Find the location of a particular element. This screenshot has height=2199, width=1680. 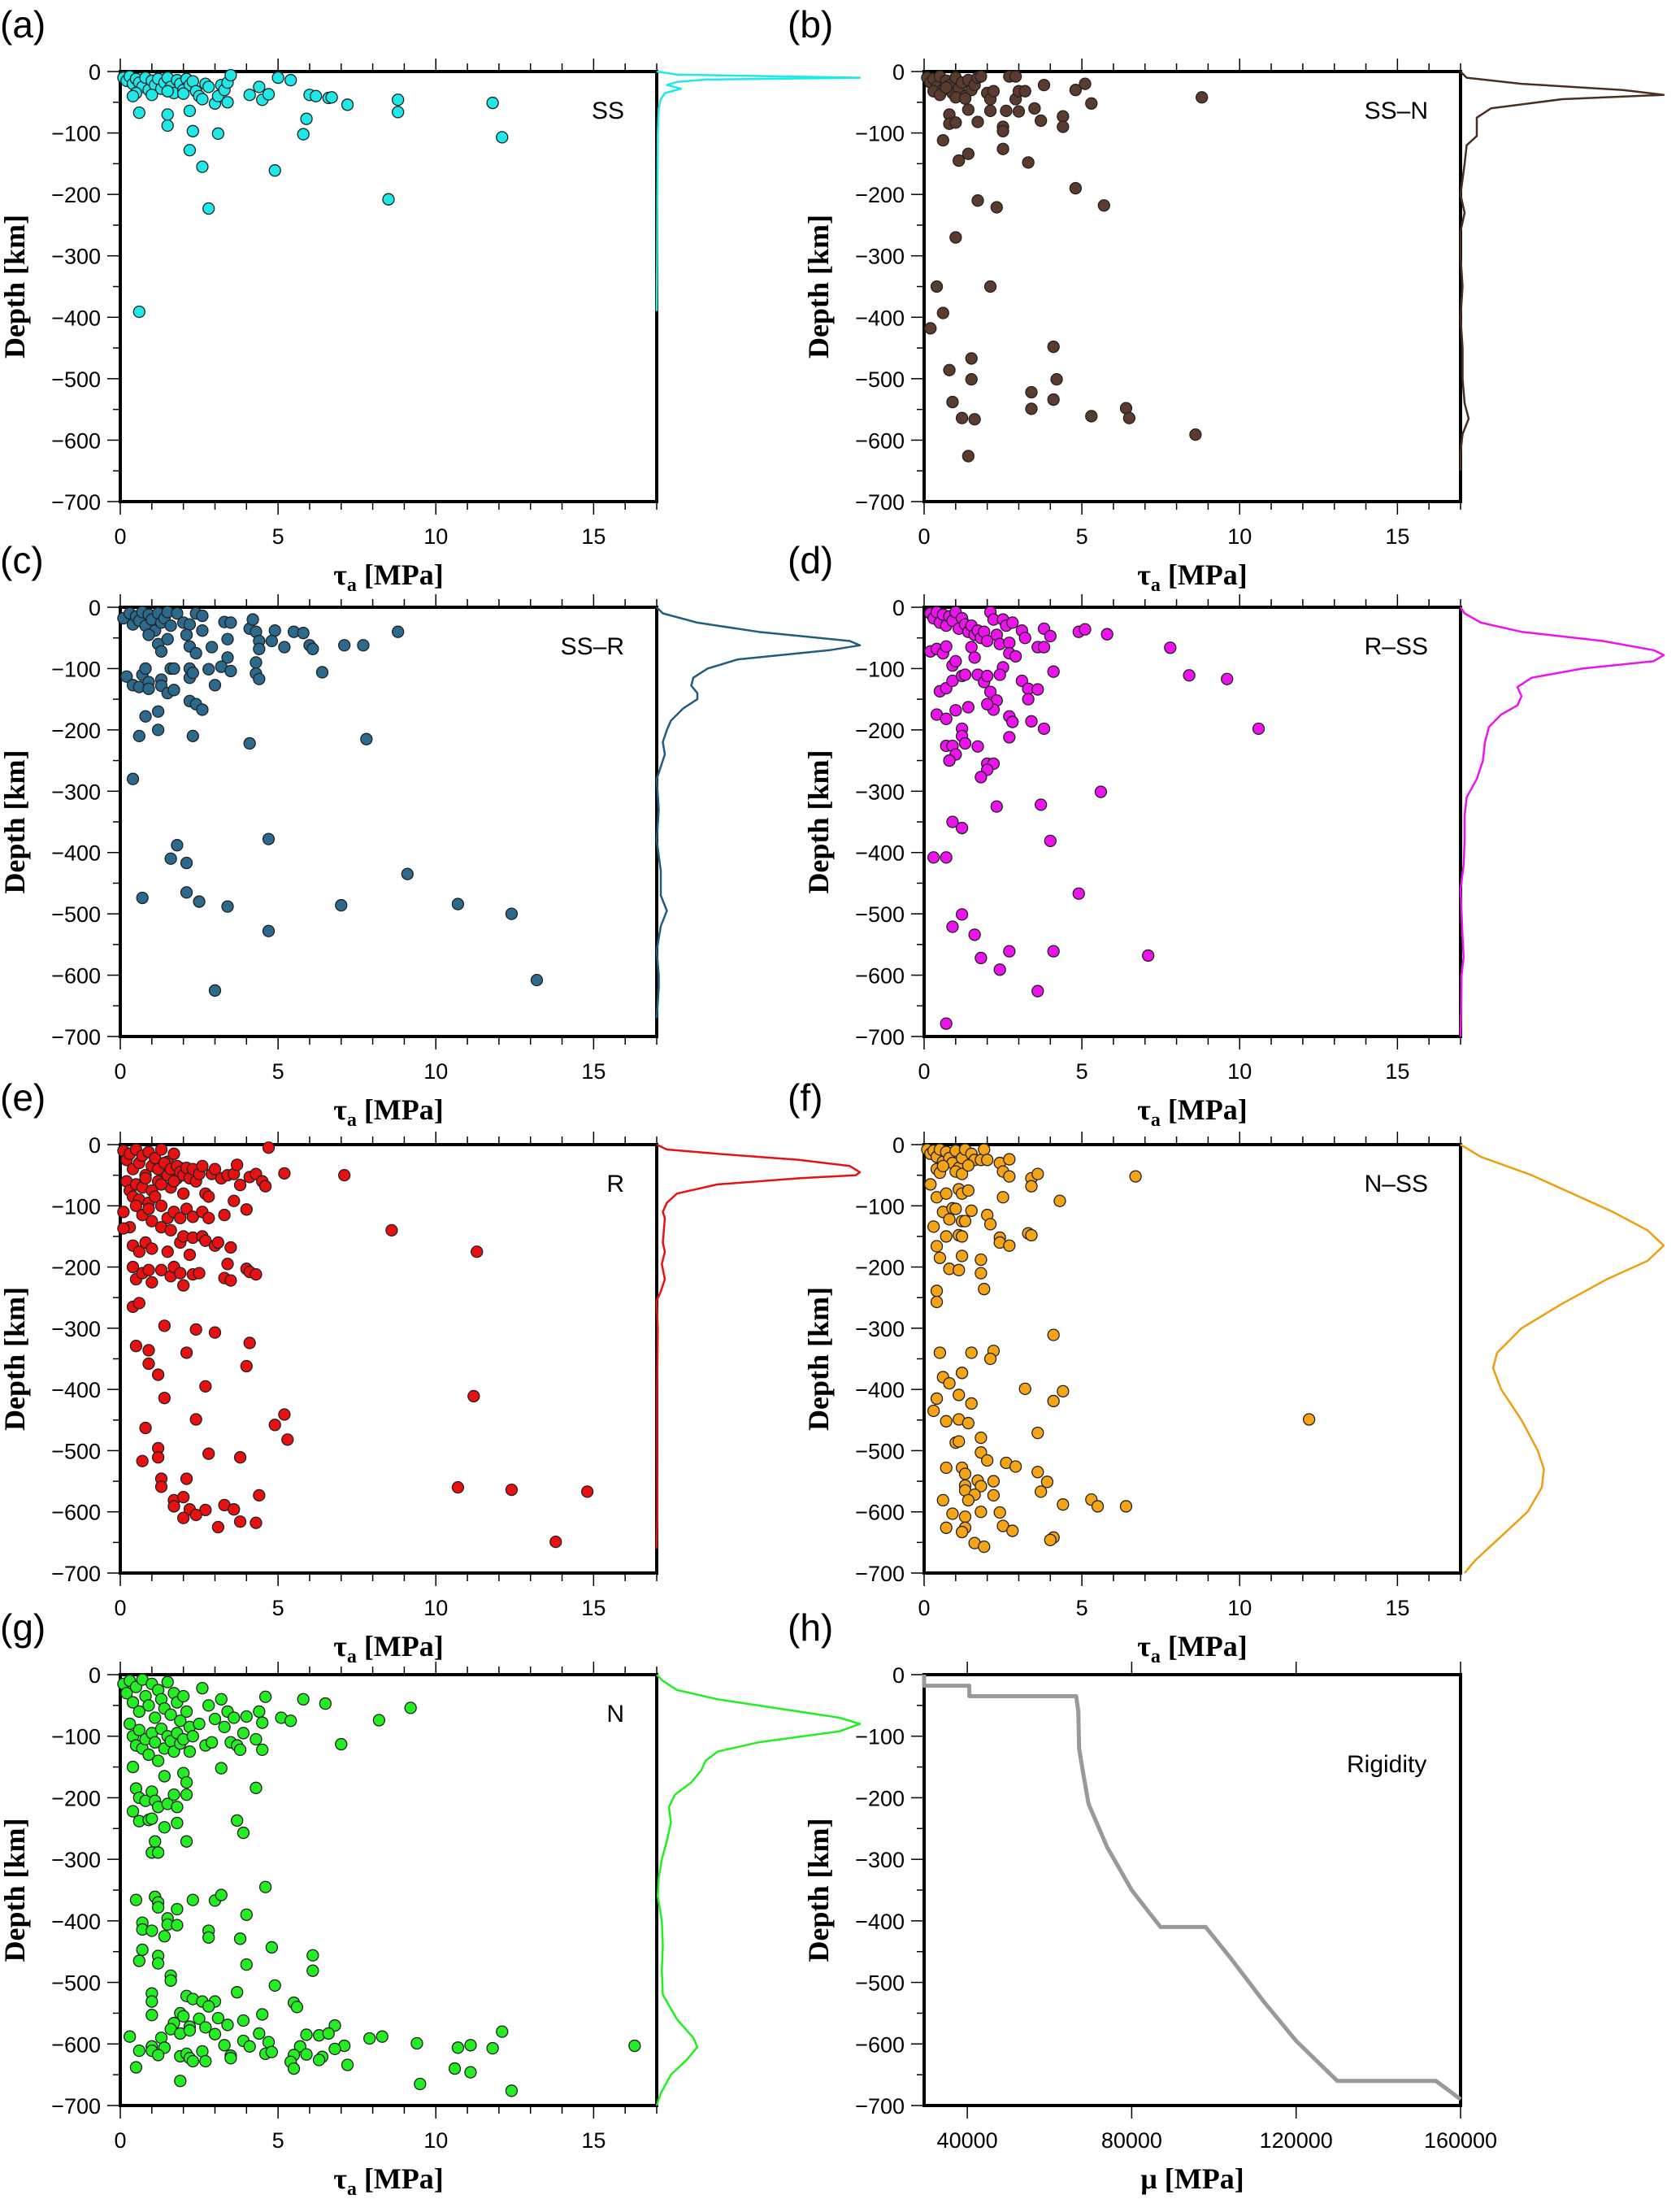

plot-frame is located at coordinates (1192, 1890).